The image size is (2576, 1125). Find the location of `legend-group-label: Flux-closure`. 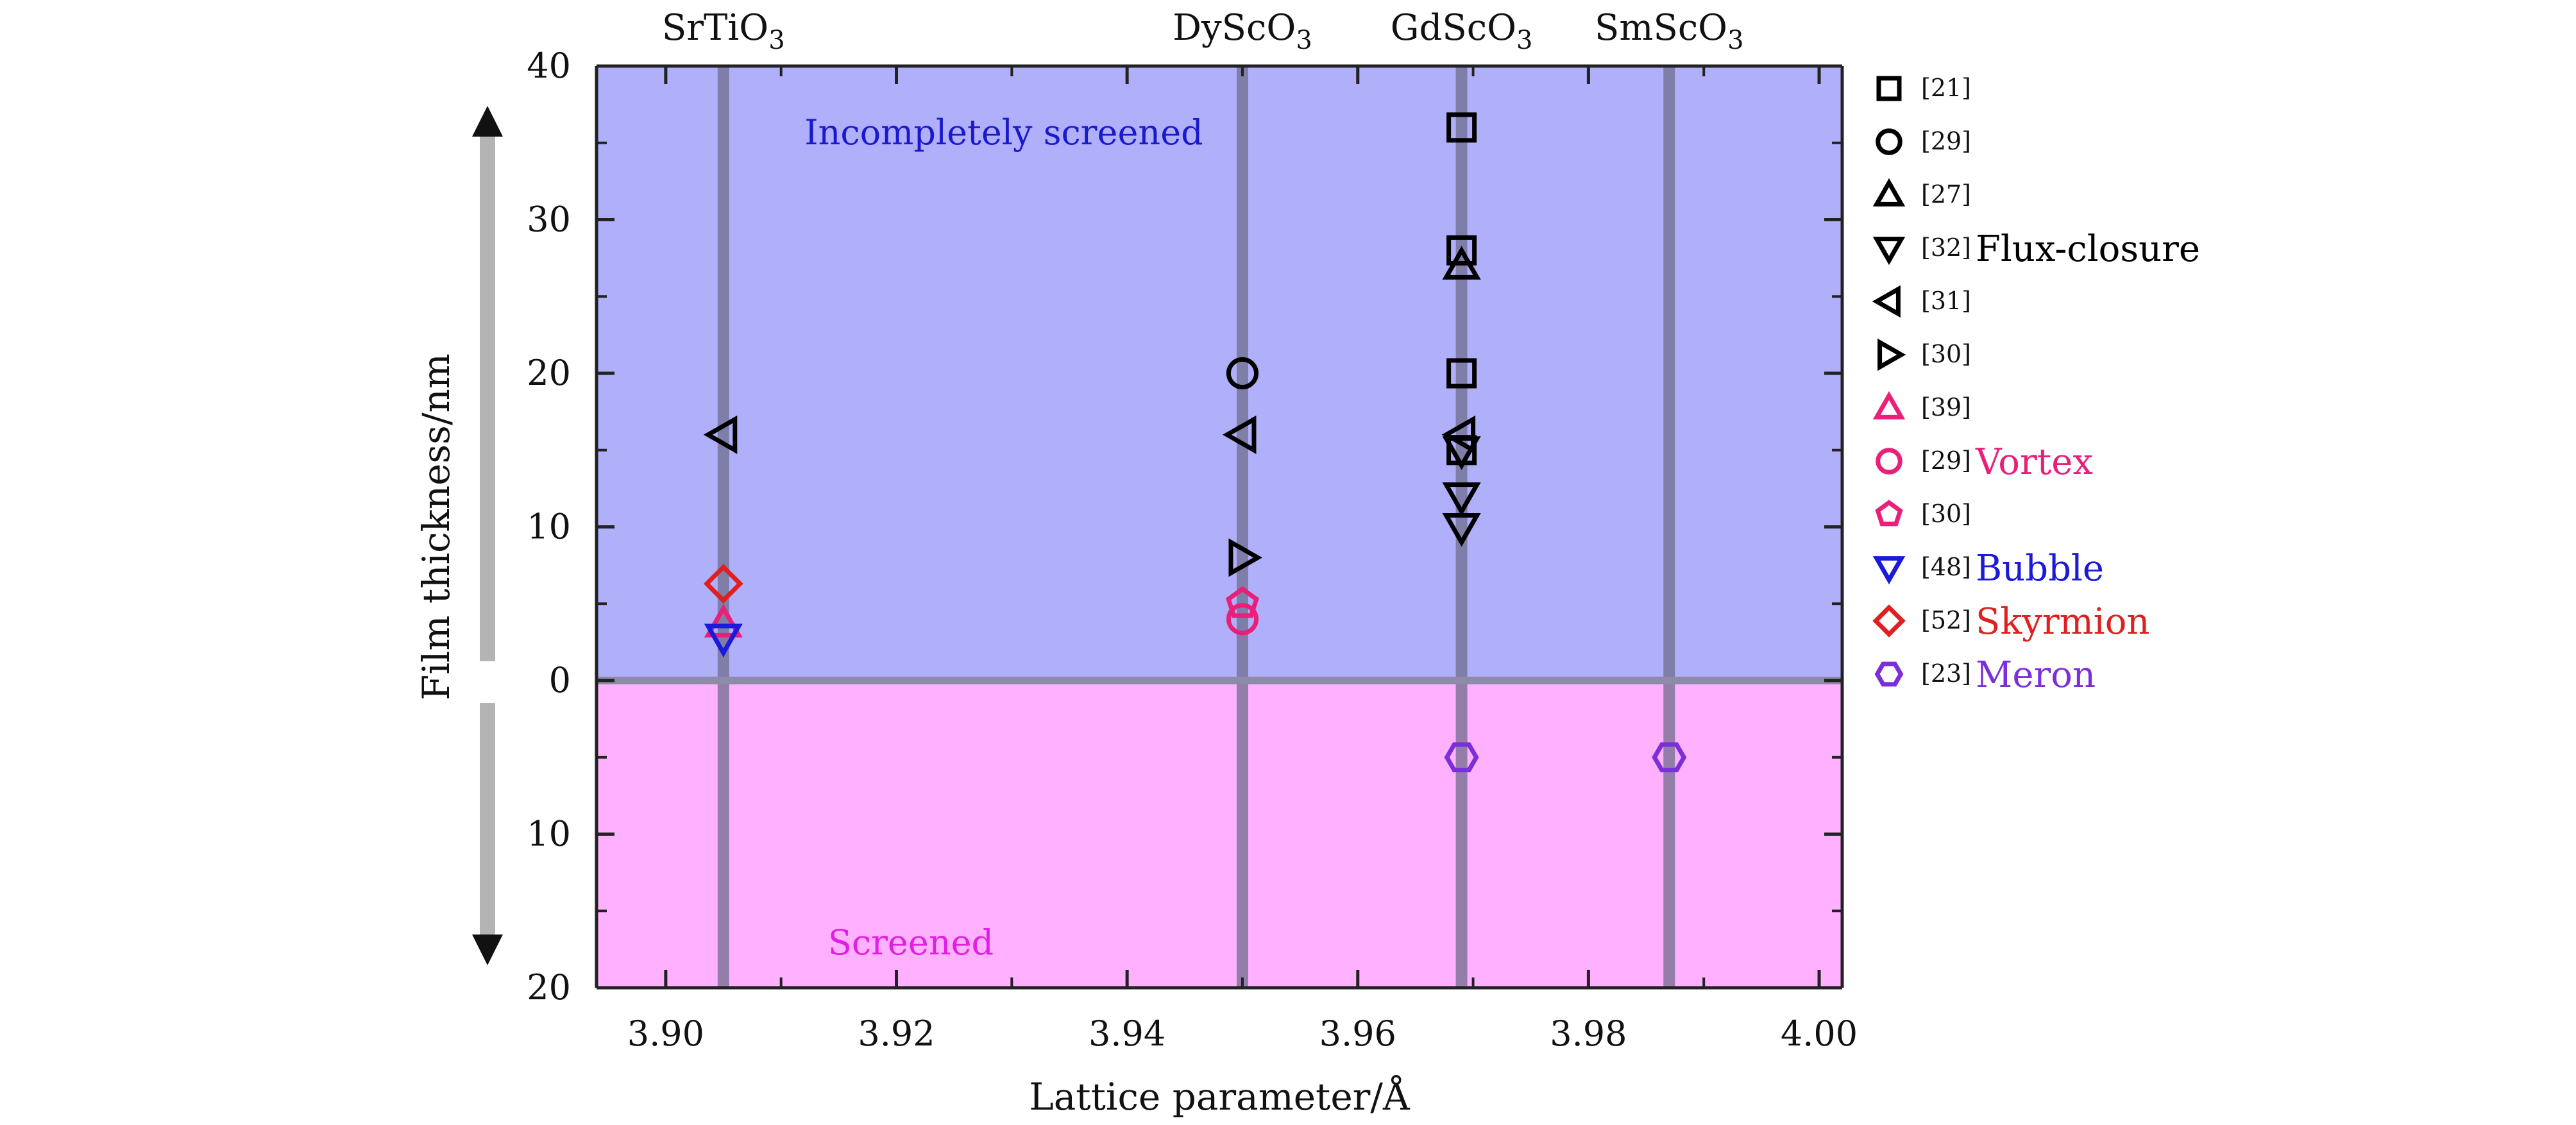

legend-group-label: Flux-closure is located at coordinates (2088, 249).